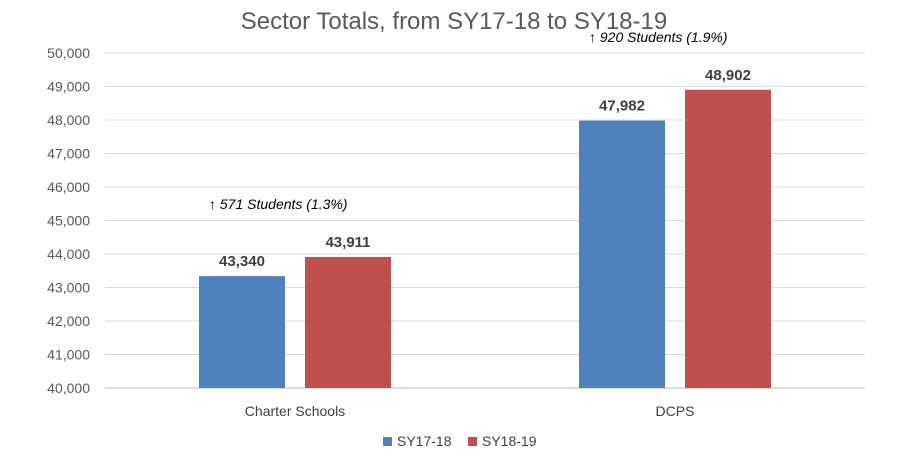  Describe the element at coordinates (68, 254) in the screenshot. I see `y-tick-label: 44,000` at that location.